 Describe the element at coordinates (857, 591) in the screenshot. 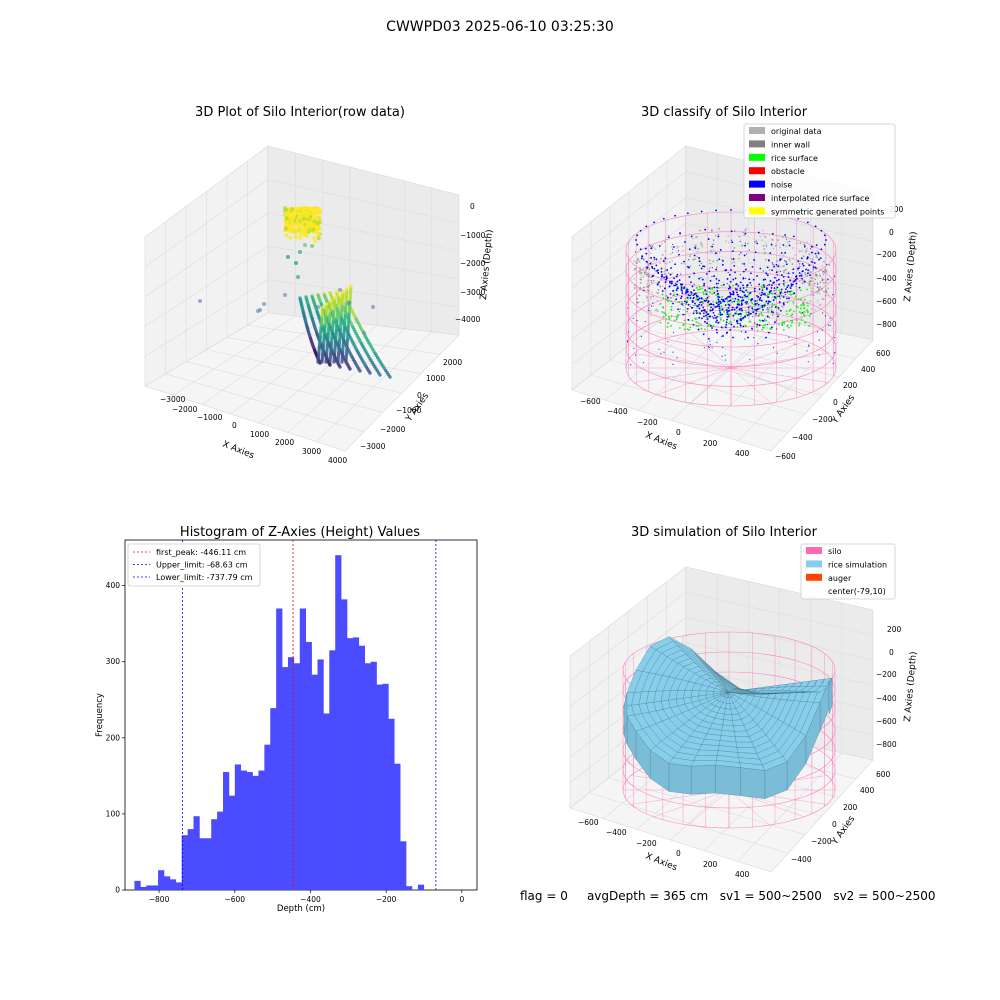

I see `legend-label: center(-79,10)` at that location.